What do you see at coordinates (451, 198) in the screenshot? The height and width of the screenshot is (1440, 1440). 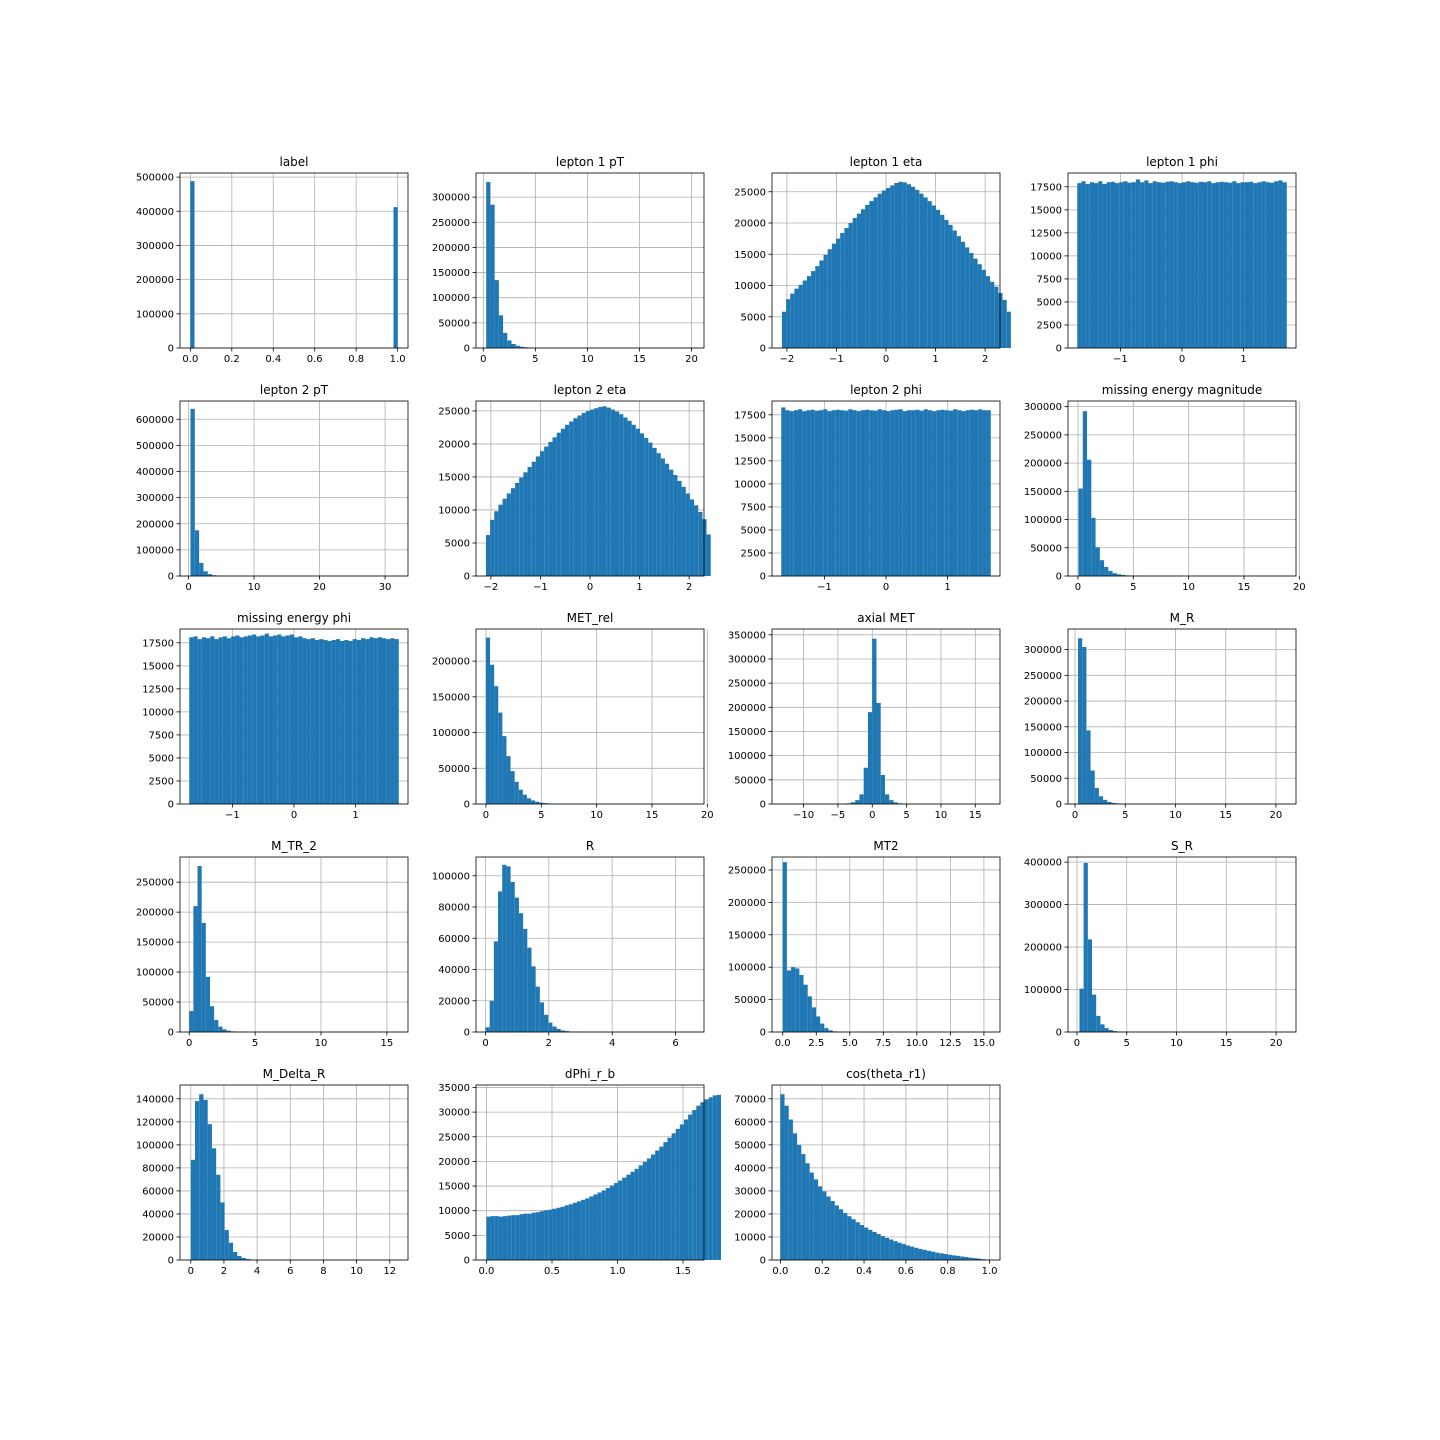 I see `y-tick-label: 300000` at bounding box center [451, 198].